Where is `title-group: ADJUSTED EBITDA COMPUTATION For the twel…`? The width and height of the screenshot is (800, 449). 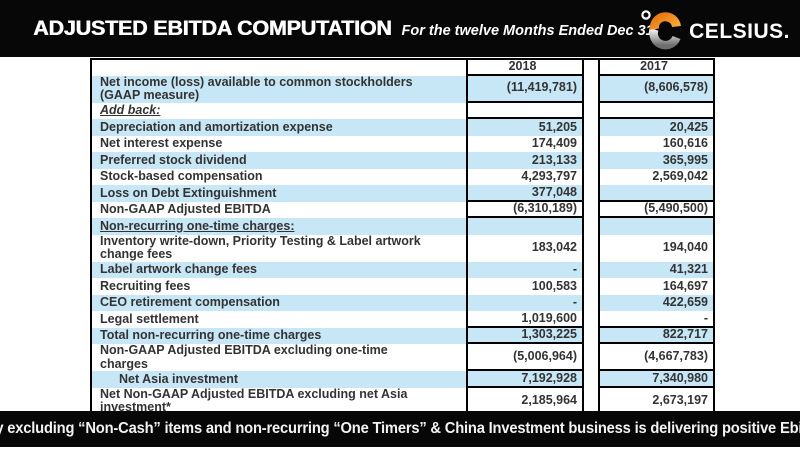 title-group: ADJUSTED EBITDA COMPUTATION For the twel… is located at coordinates (343, 28).